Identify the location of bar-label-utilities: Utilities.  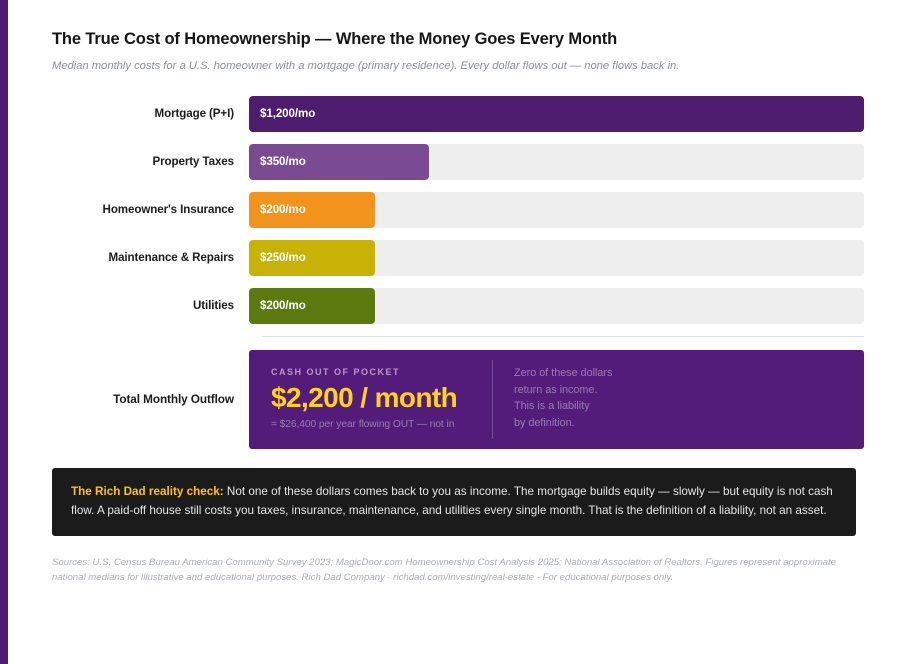
(213, 306).